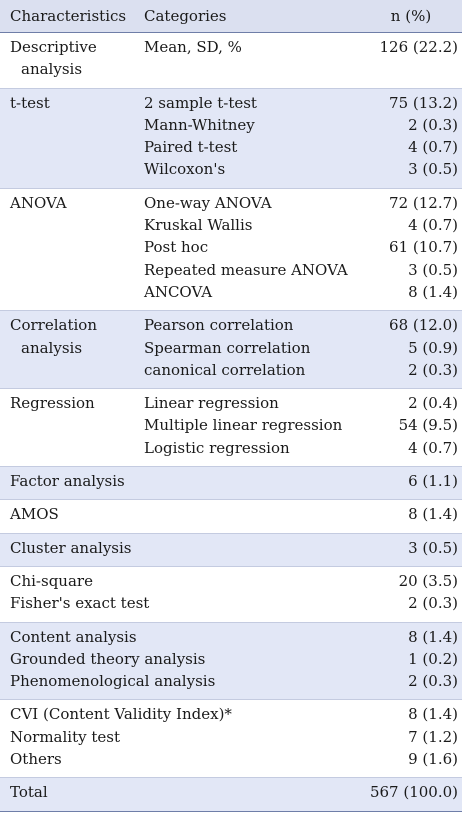  Describe the element at coordinates (185, 169) in the screenshot. I see `category-label: Wilcoxon's` at that location.